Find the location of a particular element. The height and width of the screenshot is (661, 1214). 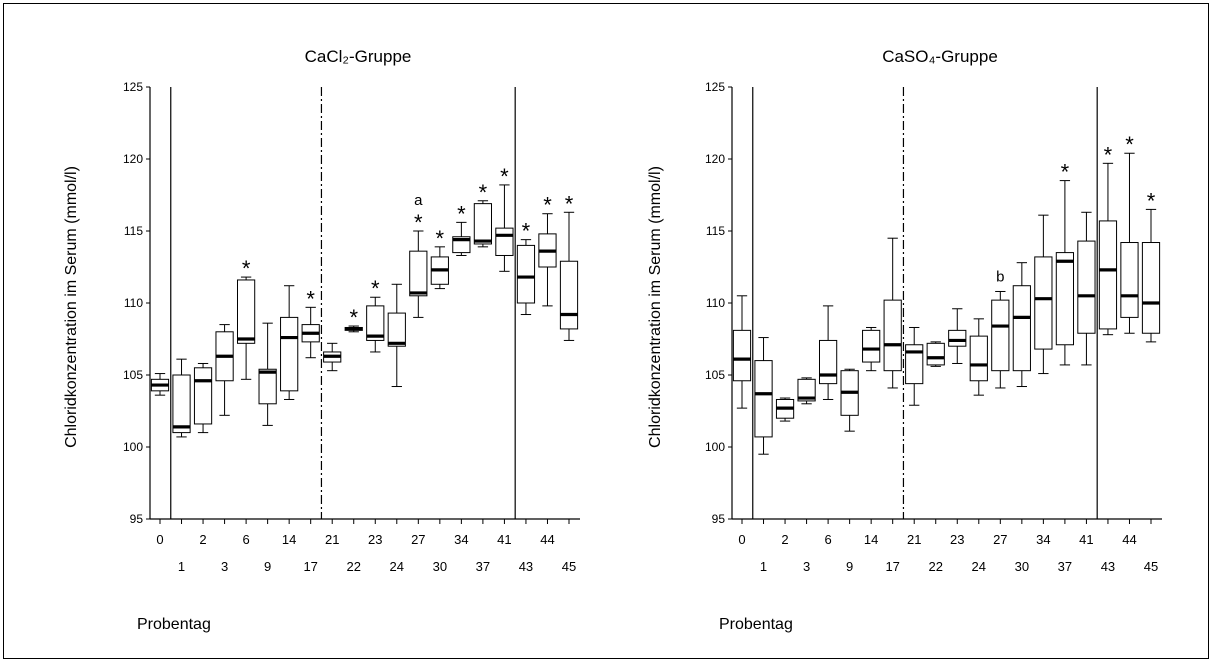

box-day-27: *a is located at coordinates (418, 255).